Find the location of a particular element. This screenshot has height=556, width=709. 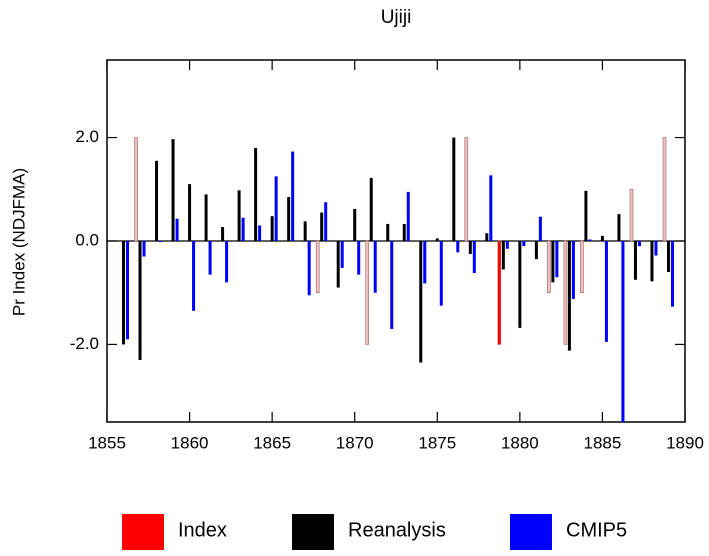

x-tick-label: 1885 is located at coordinates (603, 442).